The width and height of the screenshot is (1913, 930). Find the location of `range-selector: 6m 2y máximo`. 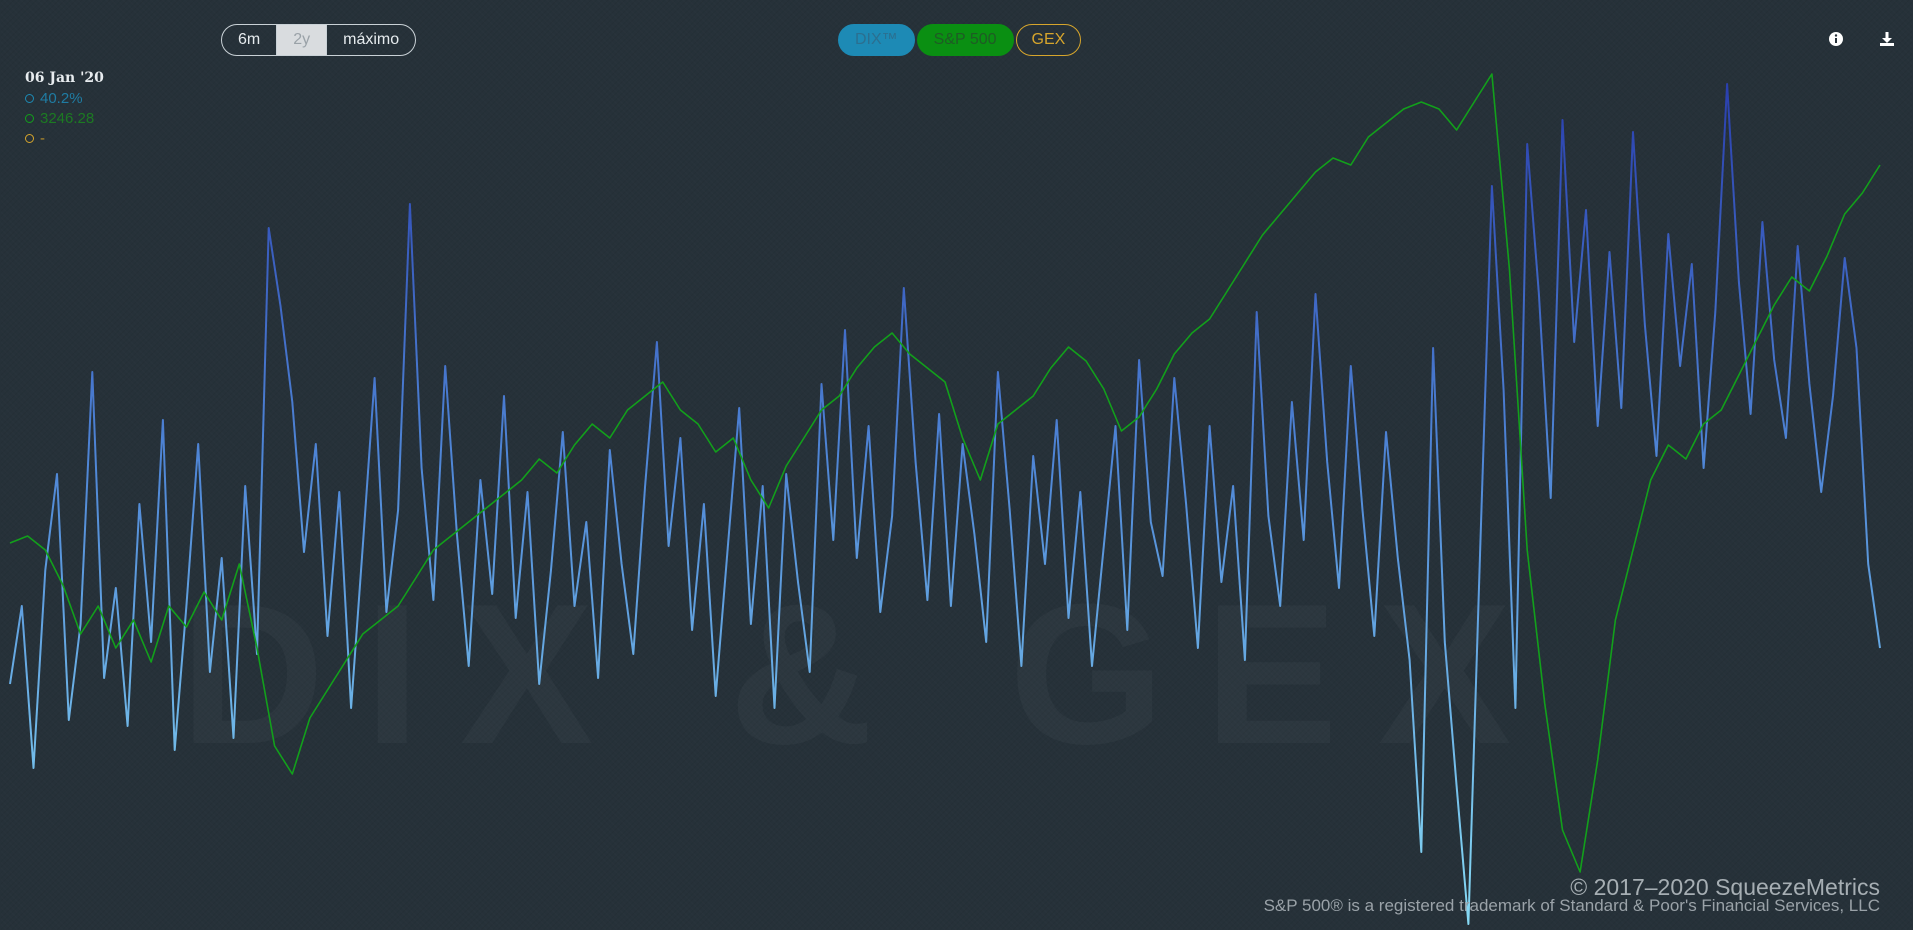

range-selector: 6m 2y máximo is located at coordinates (319, 40).